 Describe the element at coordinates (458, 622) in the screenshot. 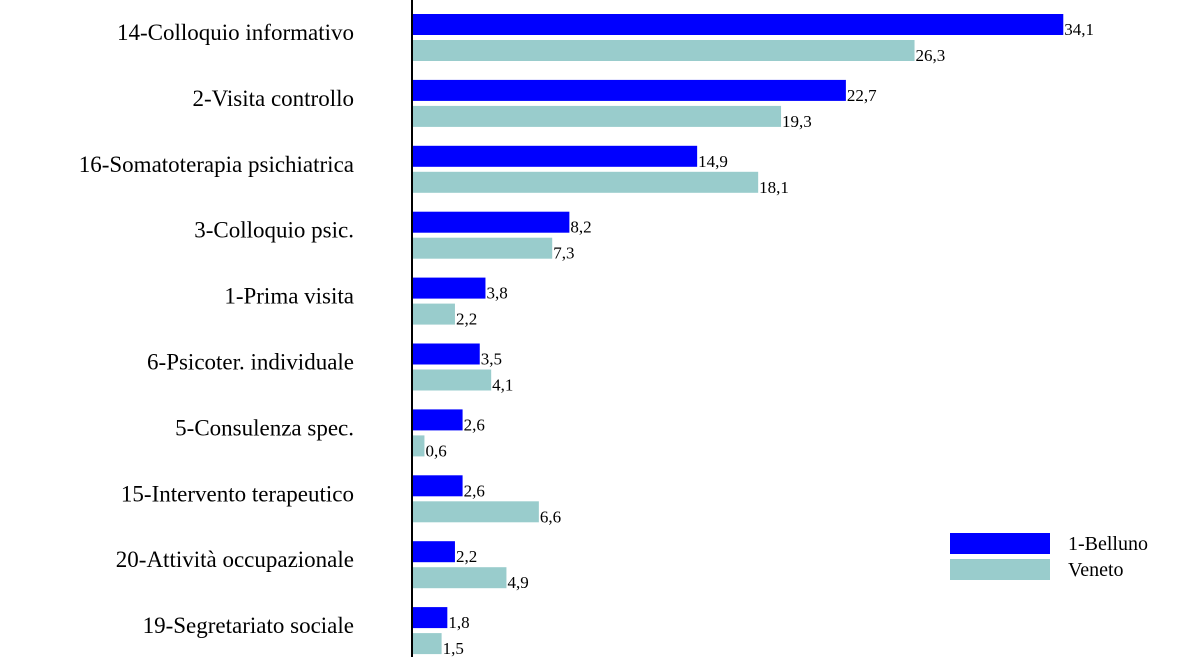

I see `value-label: 1,8` at that location.